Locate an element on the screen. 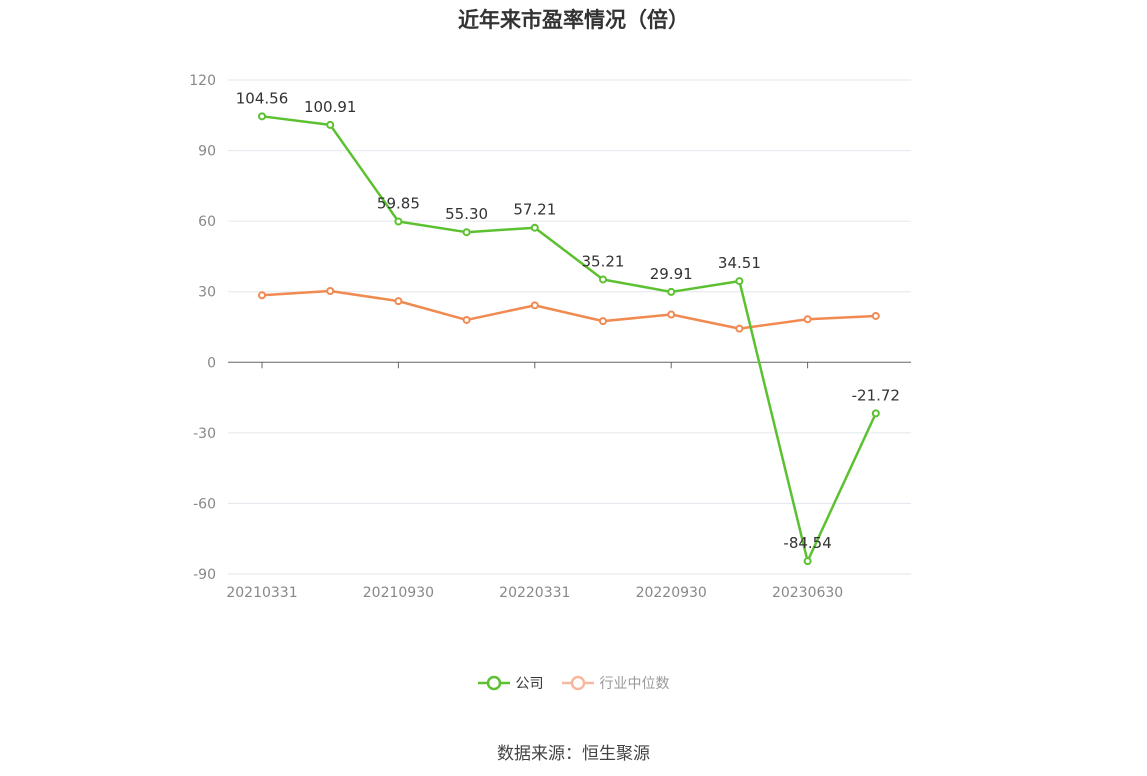 Image resolution: width=1147 pixels, height=776 pixels. x-tick-label: 20210331 is located at coordinates (261, 593).